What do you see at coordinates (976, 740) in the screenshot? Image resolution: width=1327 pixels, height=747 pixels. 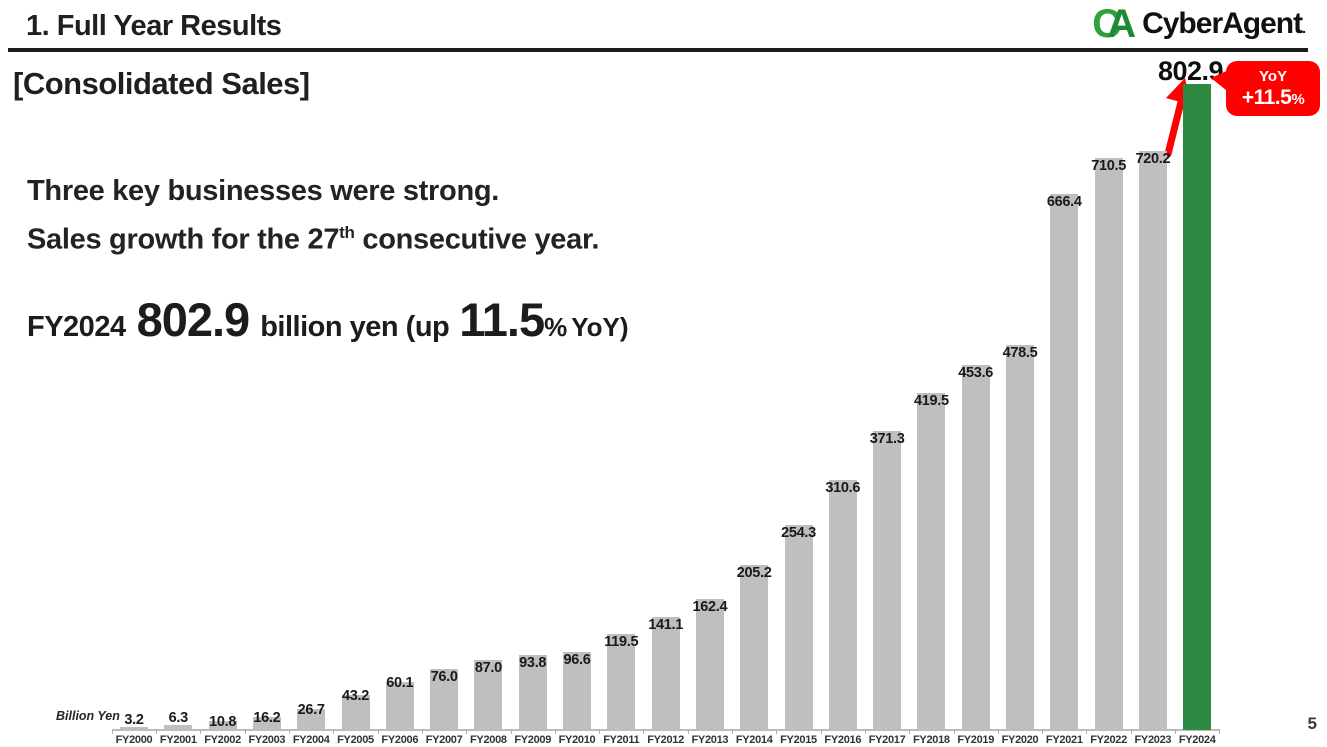 I see `x-axis-label-FY2019: FY2019` at bounding box center [976, 740].